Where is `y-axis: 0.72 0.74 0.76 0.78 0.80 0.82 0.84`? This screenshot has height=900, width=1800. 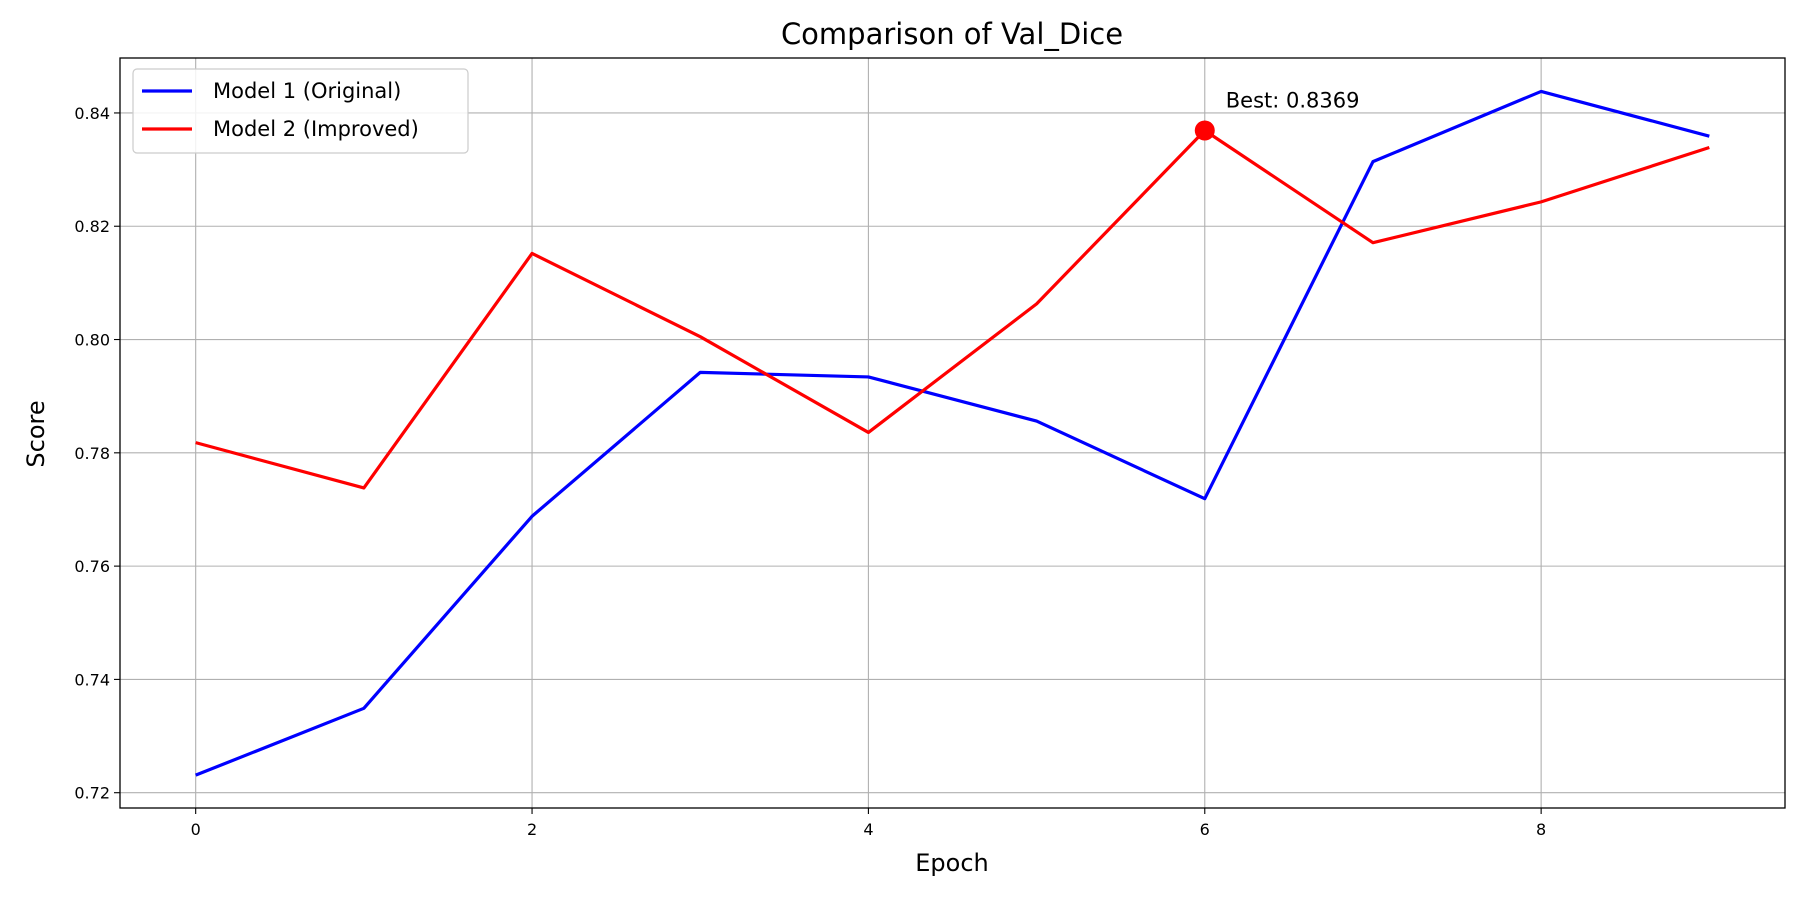
y-axis: 0.72 0.74 0.76 0.78 0.80 0.82 0.84 is located at coordinates (97, 453).